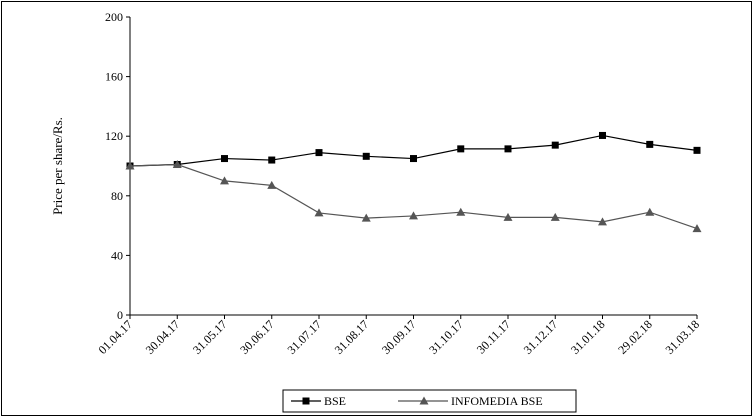 The height and width of the screenshot is (419, 755). What do you see at coordinates (335, 401) in the screenshot?
I see `legend-label: BSE` at bounding box center [335, 401].